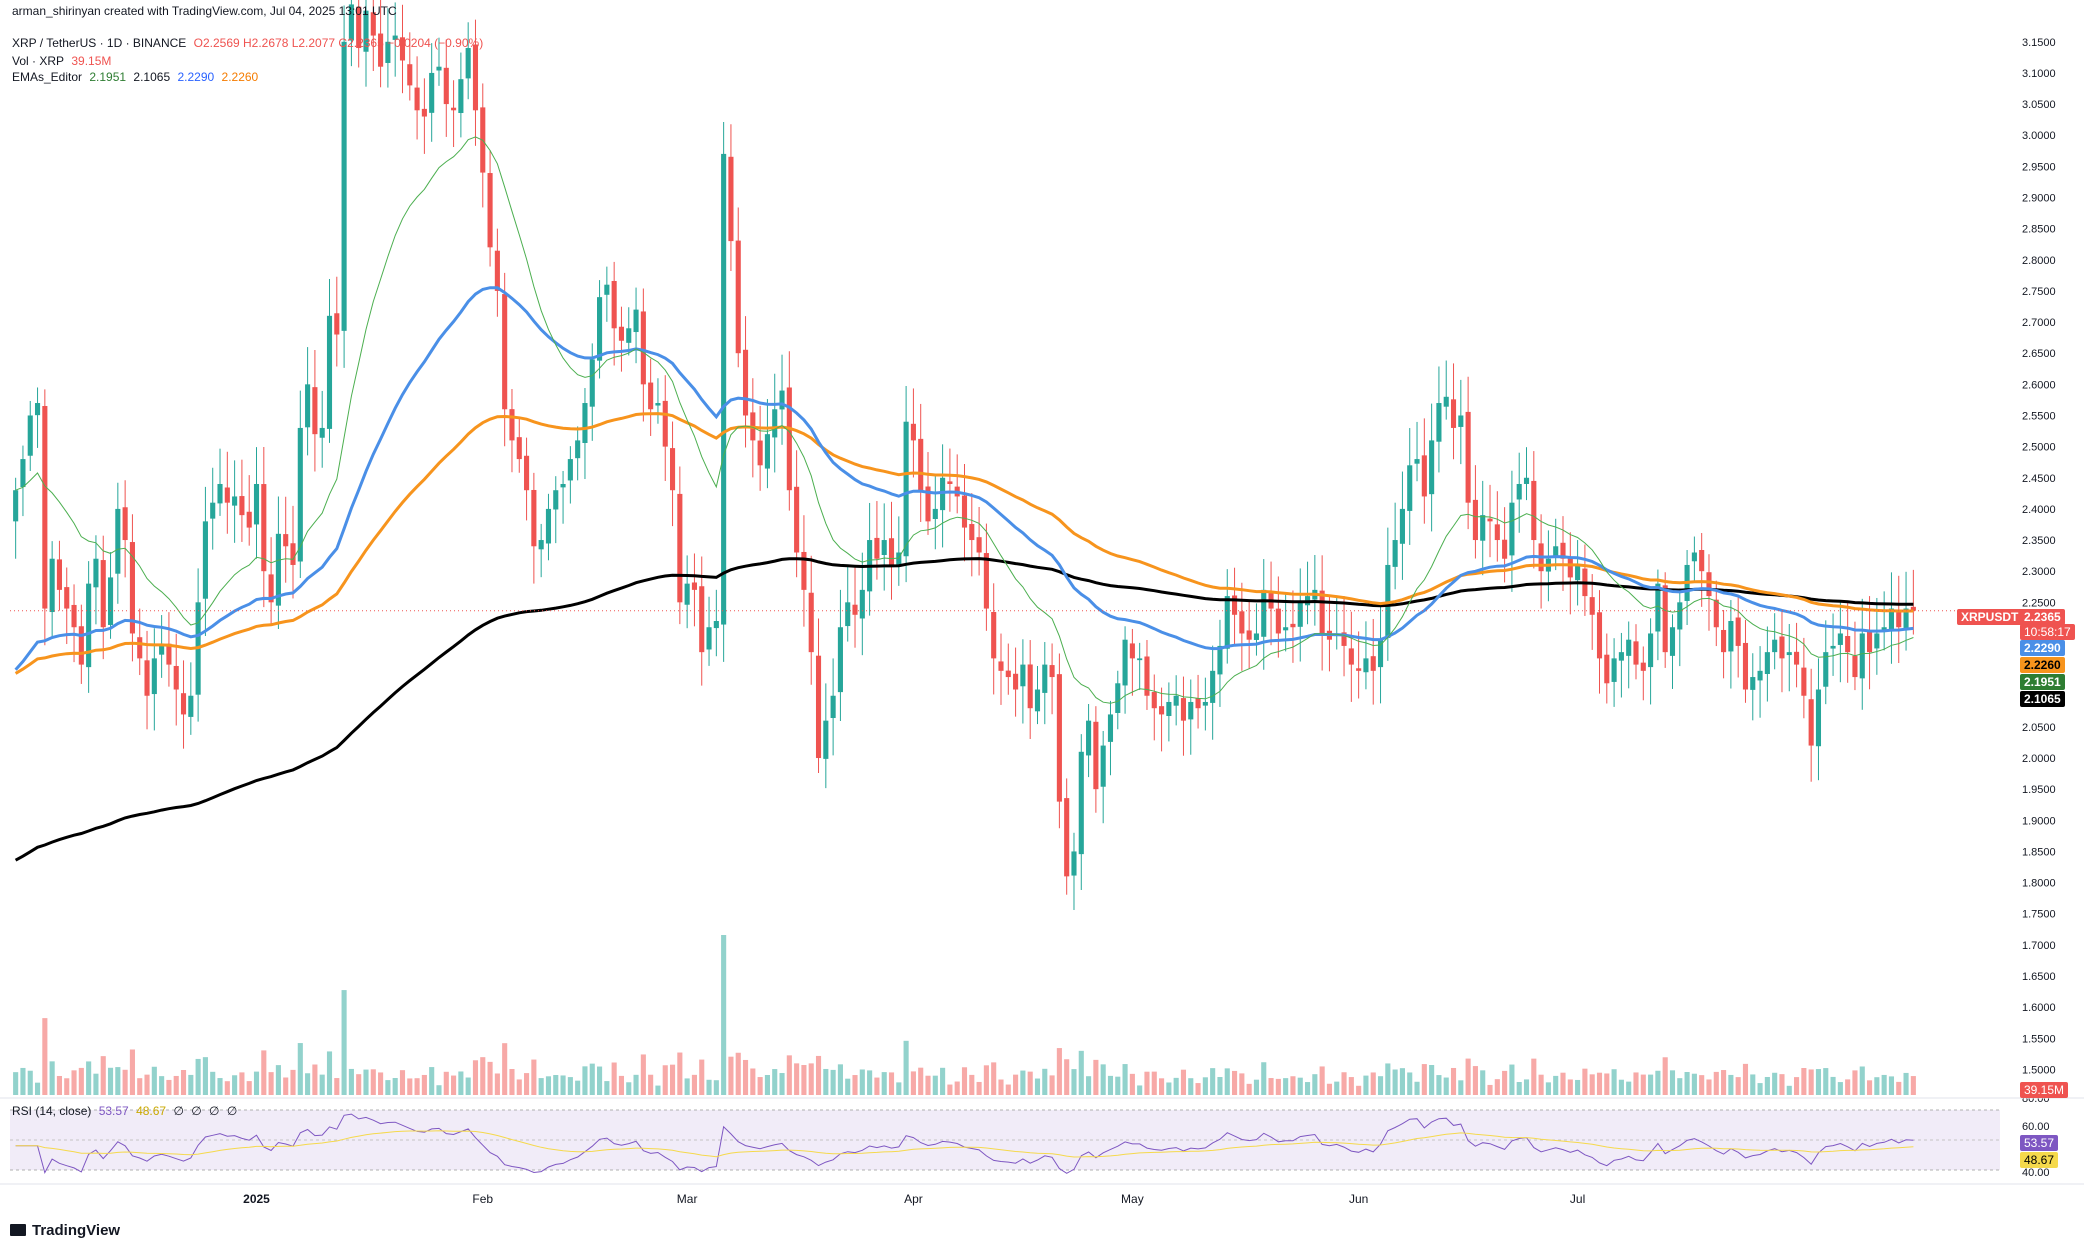 The height and width of the screenshot is (1249, 2084). I want to click on rsi-legend: RSI (14, close) 53.57 48.67 ∅ ∅ ∅ ∅, so click(126, 1111).